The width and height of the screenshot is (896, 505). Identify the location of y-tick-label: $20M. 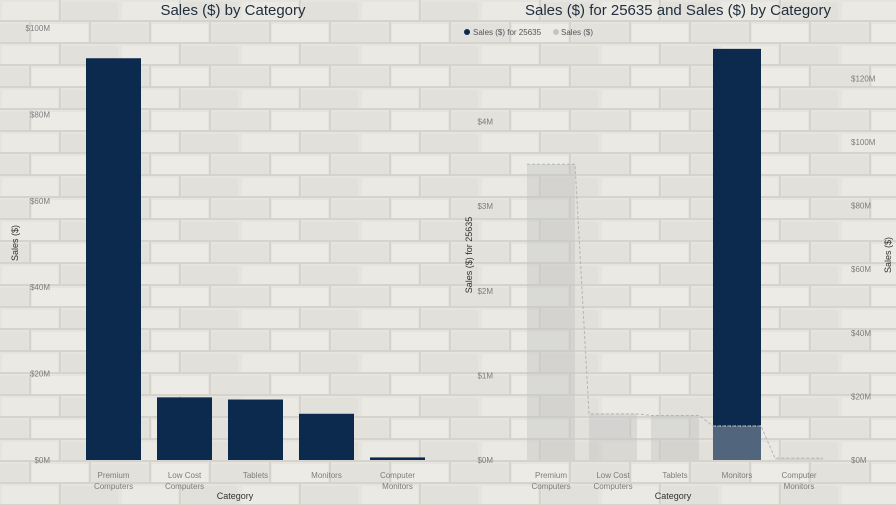
(40, 374).